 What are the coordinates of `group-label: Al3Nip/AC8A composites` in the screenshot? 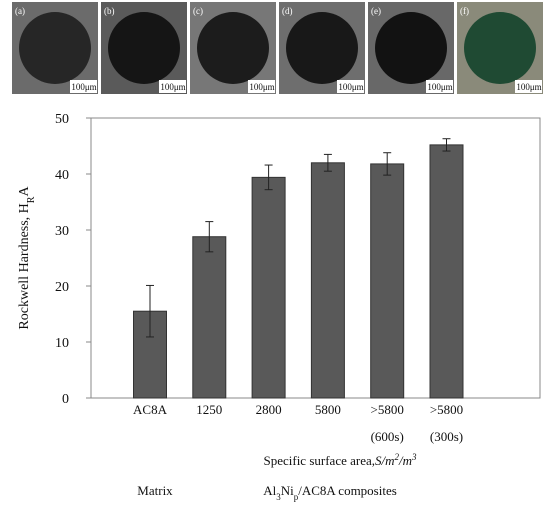 It's located at (330, 492).